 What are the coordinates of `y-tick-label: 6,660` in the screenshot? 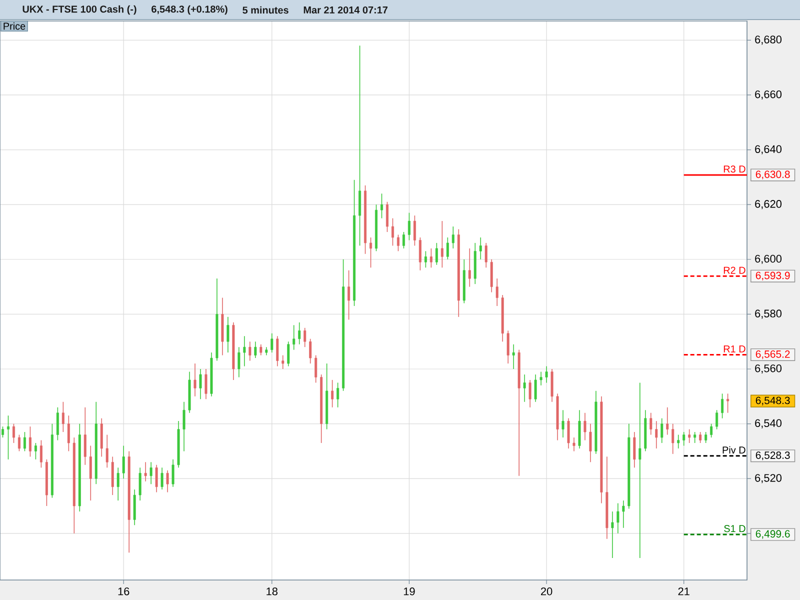 It's located at (768, 95).